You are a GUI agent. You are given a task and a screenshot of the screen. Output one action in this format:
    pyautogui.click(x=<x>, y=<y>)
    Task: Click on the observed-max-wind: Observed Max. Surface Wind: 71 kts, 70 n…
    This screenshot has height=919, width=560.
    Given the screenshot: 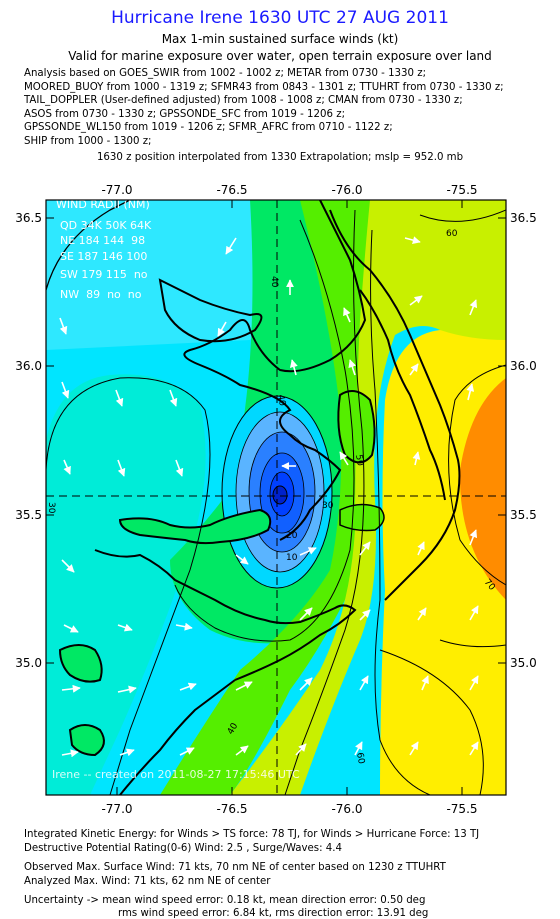 What is the action you would take?
    pyautogui.click(x=235, y=867)
    